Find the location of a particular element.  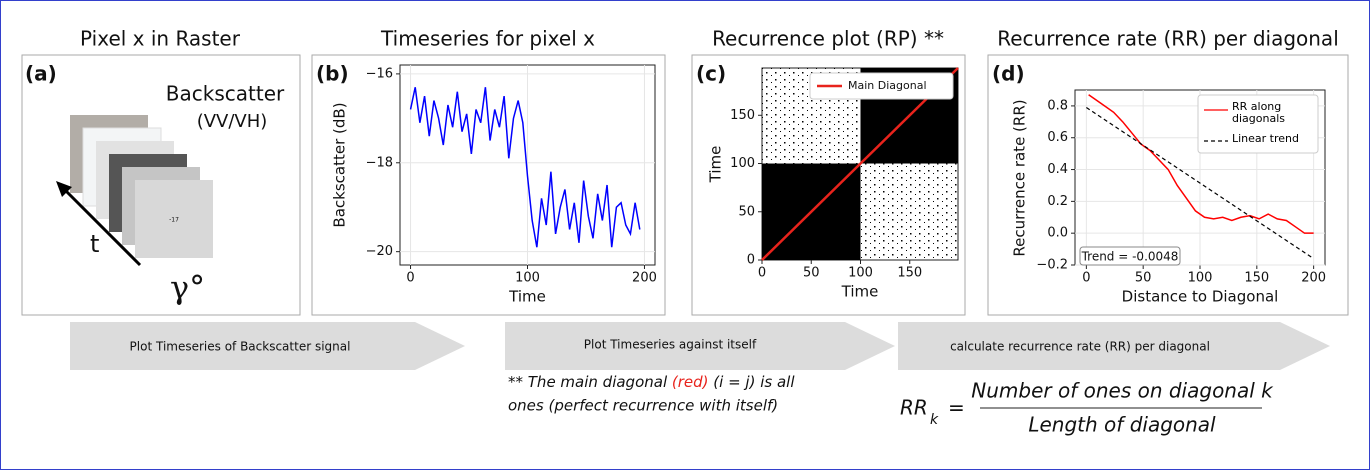

legend-entry: RR along diagonals is located at coordinates (1258, 113).